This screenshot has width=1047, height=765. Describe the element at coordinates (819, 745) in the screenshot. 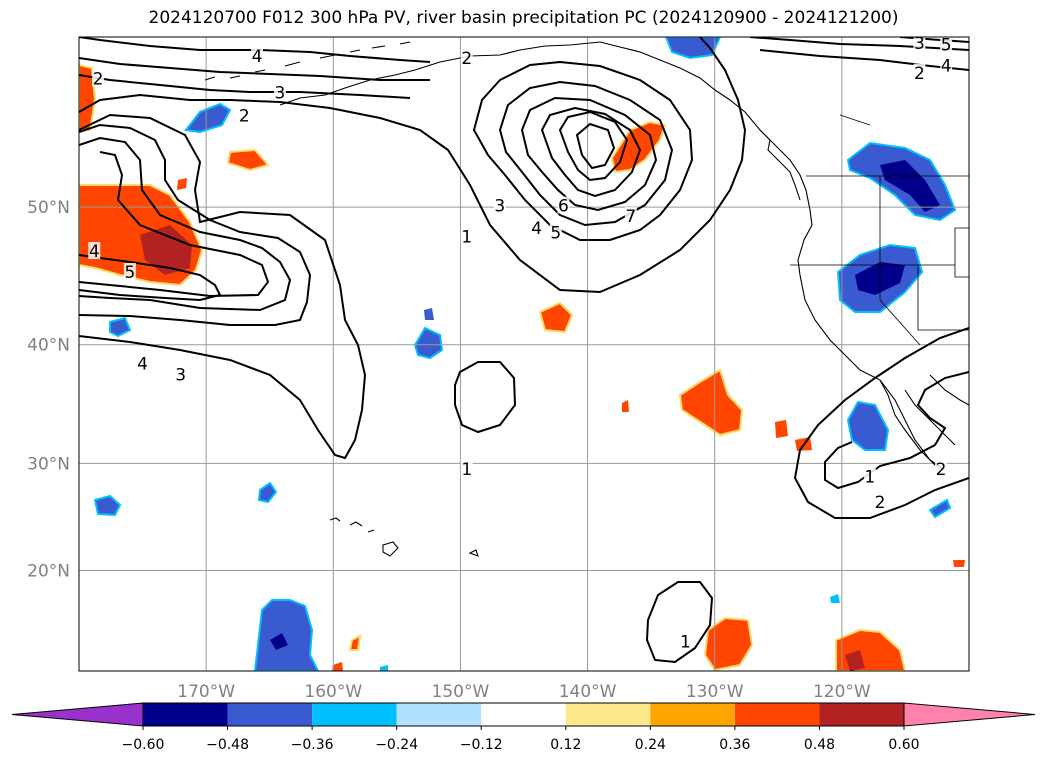

I see `colorbar-tick-label: 0.48` at that location.